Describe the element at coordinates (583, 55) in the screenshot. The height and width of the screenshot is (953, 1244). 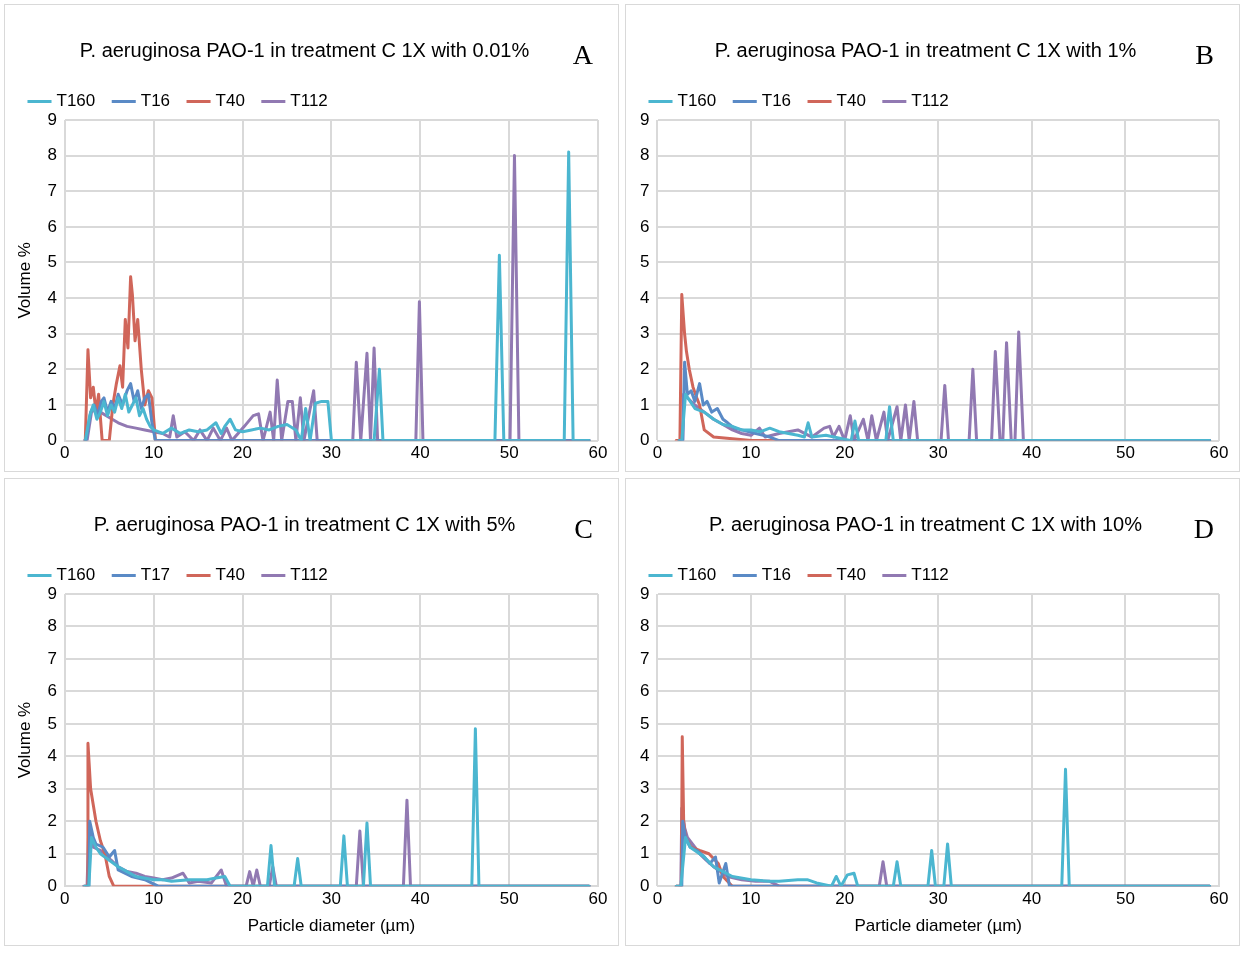
I see `text: A` at that location.